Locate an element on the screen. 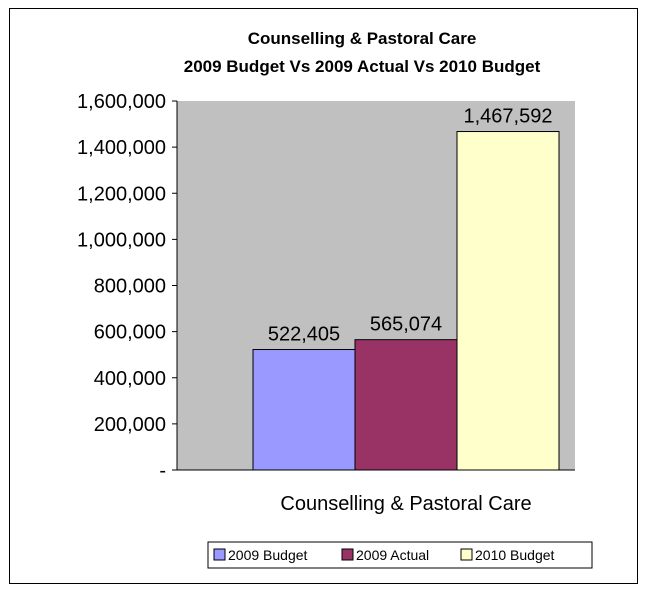 This screenshot has height=589, width=648. legend-box is located at coordinates (400, 555).